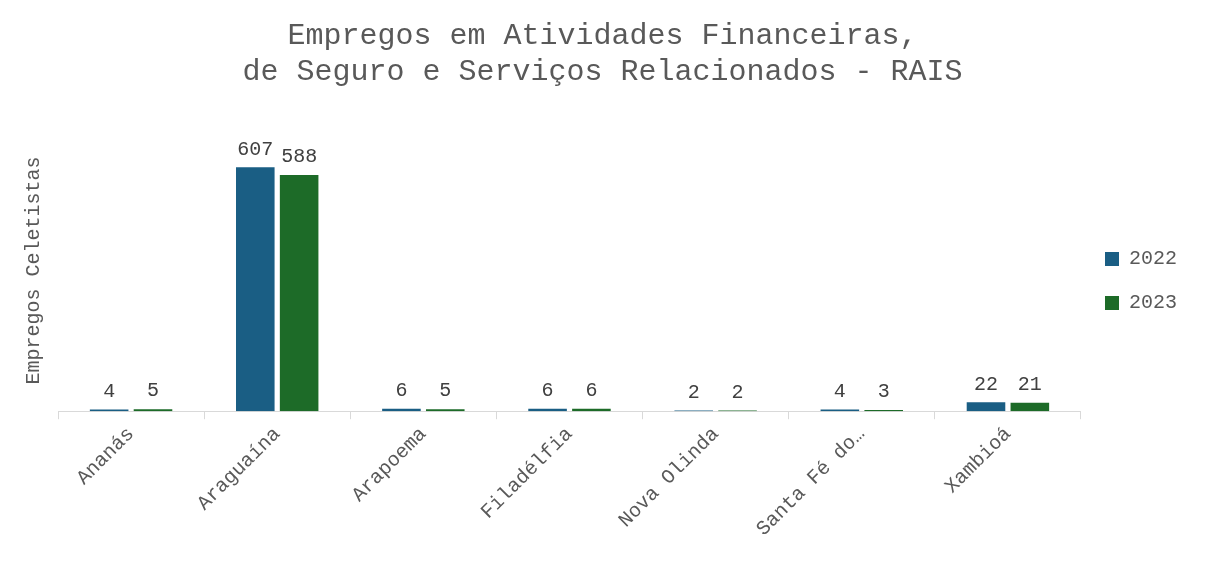 The width and height of the screenshot is (1205, 562). I want to click on data-label: 3, so click(883, 392).